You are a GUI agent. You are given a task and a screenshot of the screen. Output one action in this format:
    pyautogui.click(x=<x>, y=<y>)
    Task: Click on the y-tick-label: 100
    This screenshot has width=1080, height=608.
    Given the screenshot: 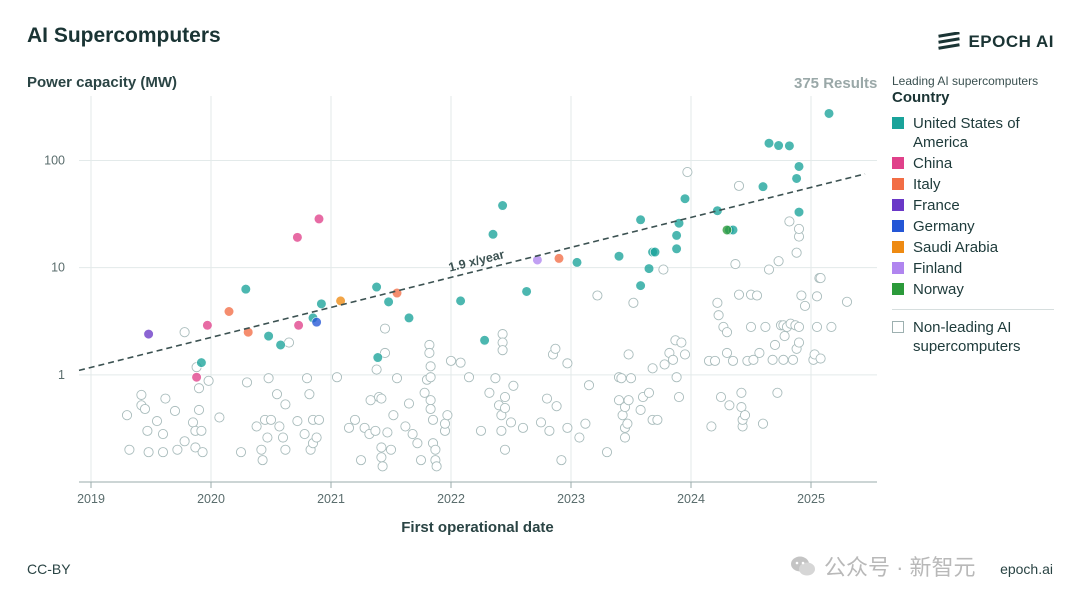 What is the action you would take?
    pyautogui.click(x=54, y=161)
    